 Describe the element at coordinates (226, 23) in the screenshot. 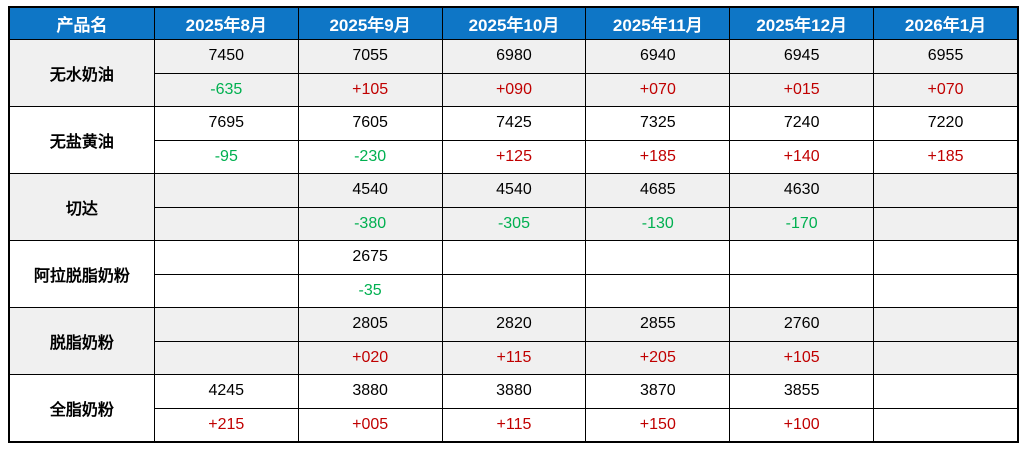

I see `col-header-month: 2025年8月` at that location.